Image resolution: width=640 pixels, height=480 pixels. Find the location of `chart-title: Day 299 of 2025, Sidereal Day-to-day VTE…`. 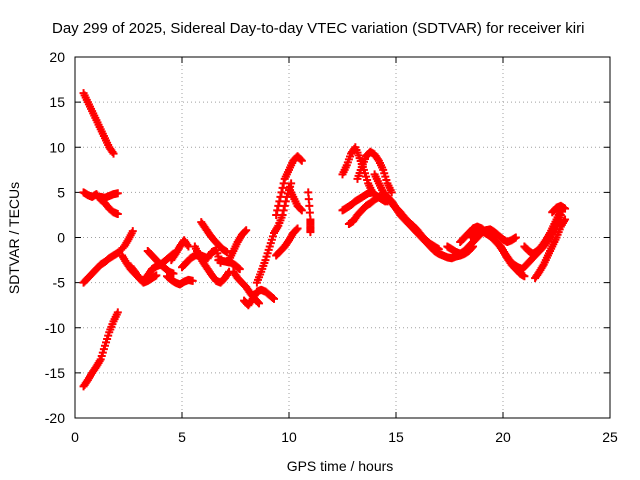

chart-title: Day 299 of 2025, Sidereal Day-to-day VTE… is located at coordinates (318, 28).